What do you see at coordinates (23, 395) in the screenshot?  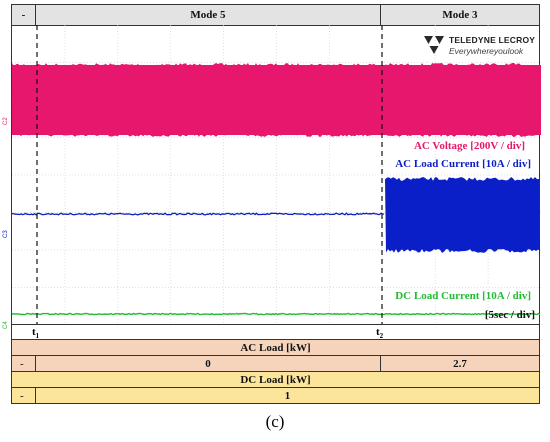 I see `dc-load-dash: -` at bounding box center [23, 395].